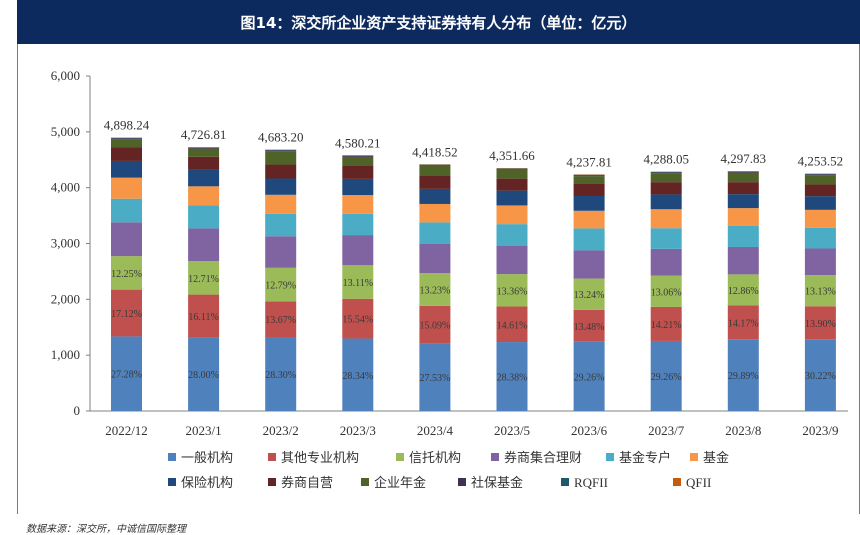 The height and width of the screenshot is (535, 860). What do you see at coordinates (126, 274) in the screenshot?
I see `data-label: 12.25%` at bounding box center [126, 274].